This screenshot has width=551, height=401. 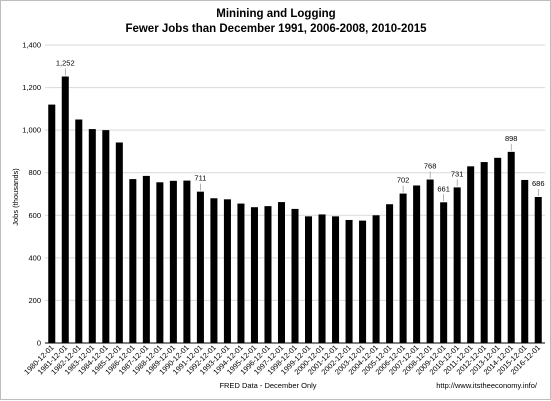 I want to click on data-label: 702, so click(x=403, y=180).